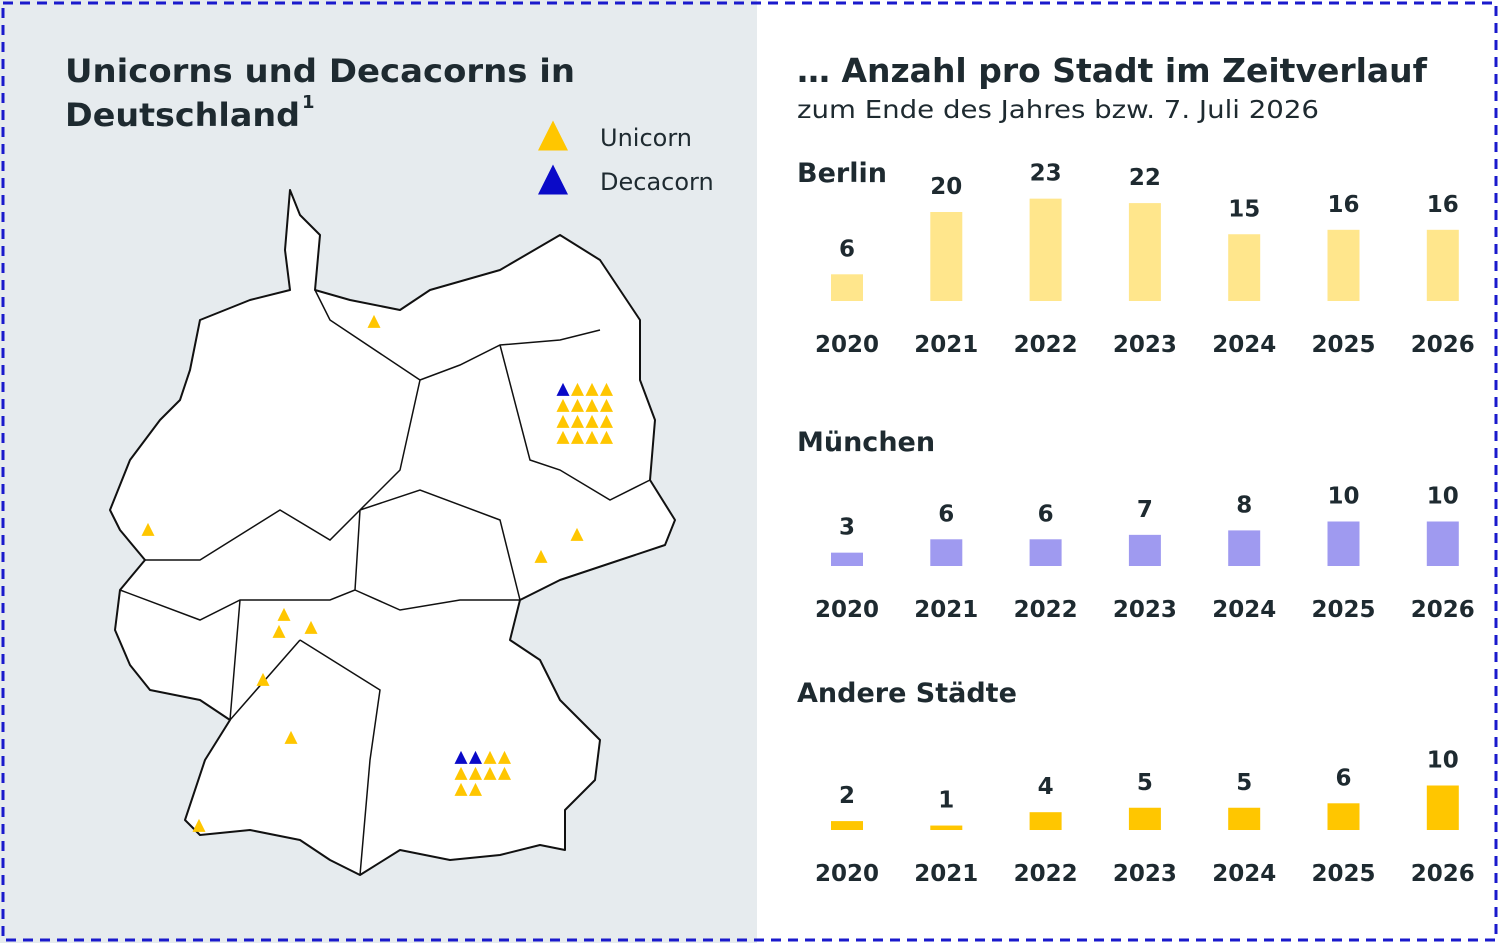 Image resolution: width=1499 pixels, height=943 pixels. What do you see at coordinates (1244, 505) in the screenshot?
I see `value-label: 8` at bounding box center [1244, 505].